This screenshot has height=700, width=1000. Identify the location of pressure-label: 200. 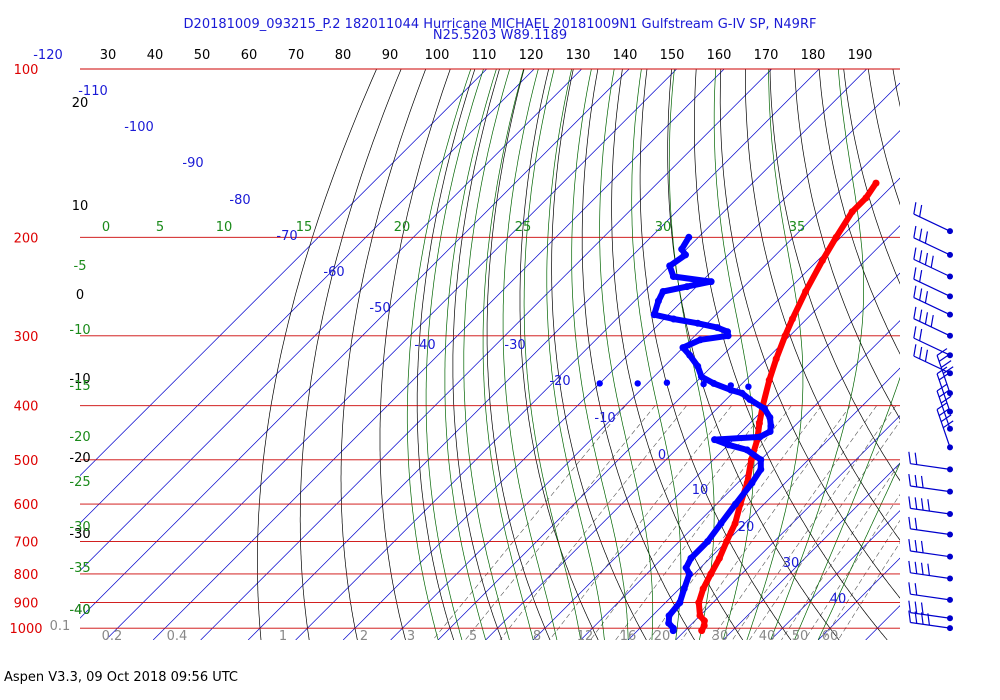
(26, 238).